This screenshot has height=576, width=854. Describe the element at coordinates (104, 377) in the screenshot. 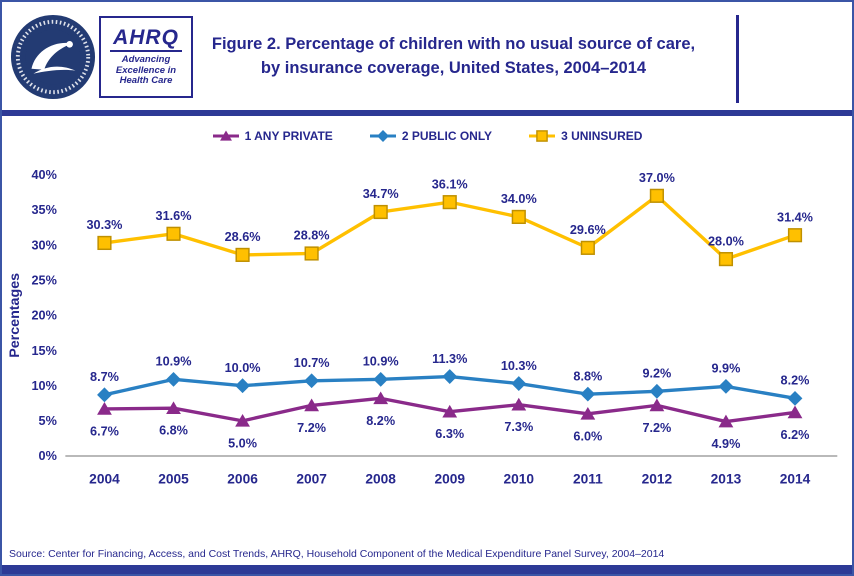

I see `data-label: 8.7%` at that location.